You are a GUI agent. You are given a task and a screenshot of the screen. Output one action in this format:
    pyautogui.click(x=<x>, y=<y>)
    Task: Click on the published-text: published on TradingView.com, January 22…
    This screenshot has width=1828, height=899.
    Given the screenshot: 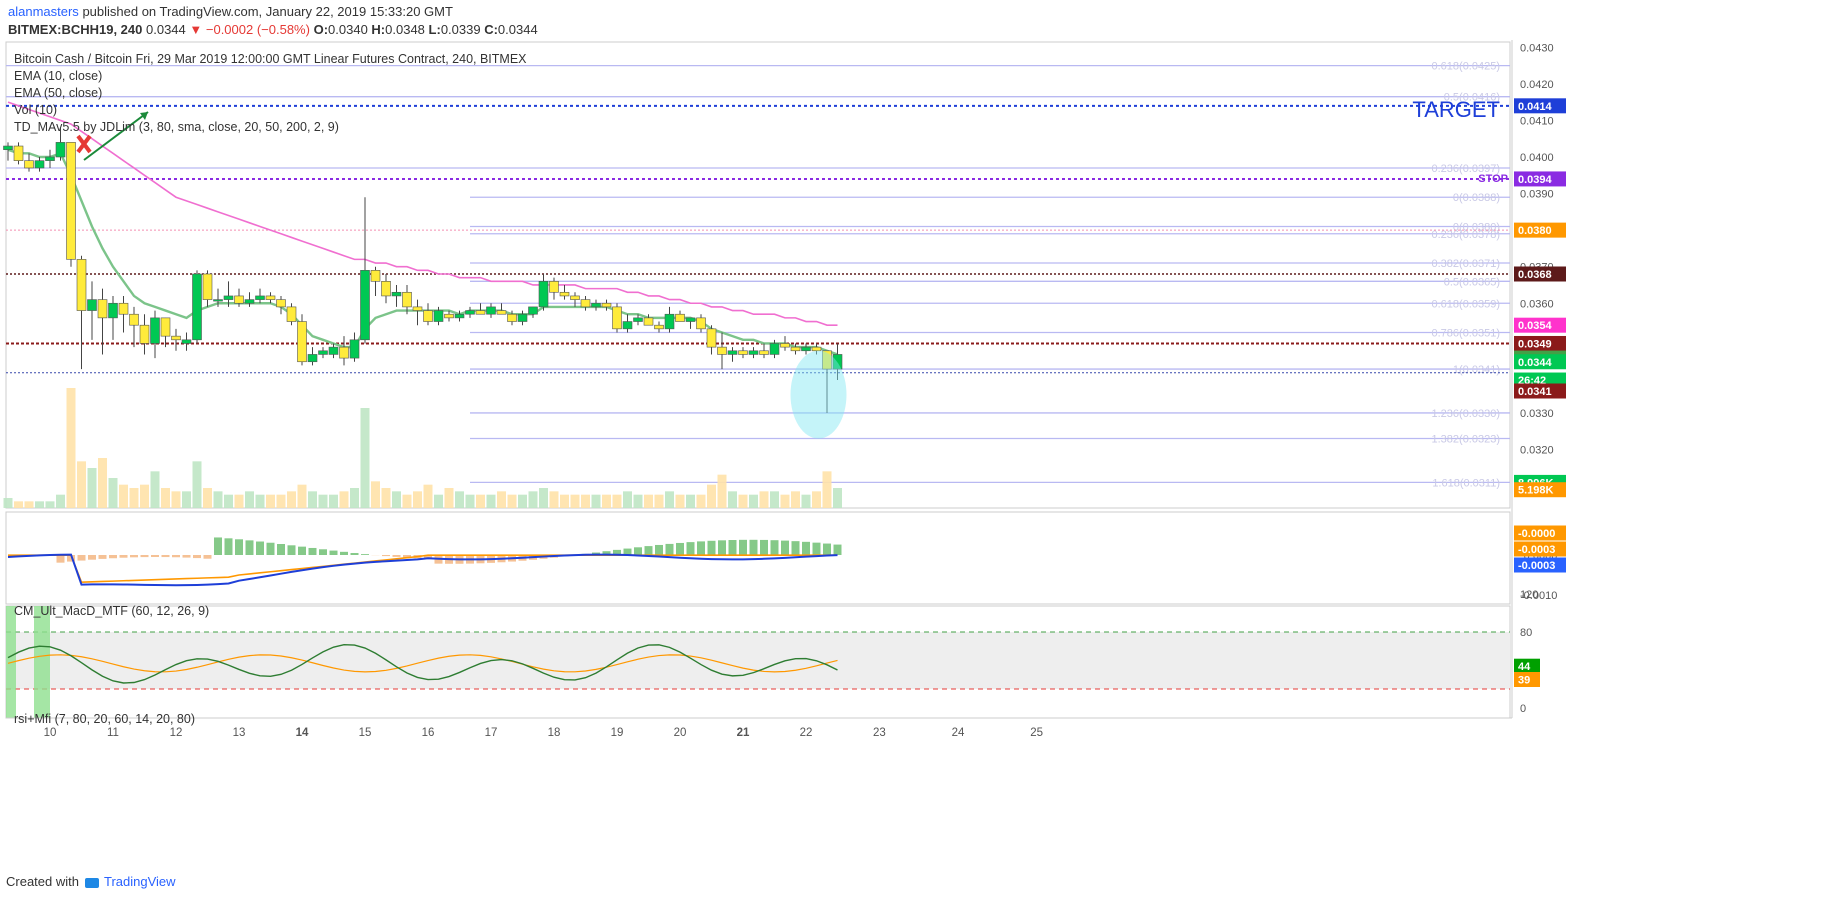 What is the action you would take?
    pyautogui.click(x=267, y=11)
    